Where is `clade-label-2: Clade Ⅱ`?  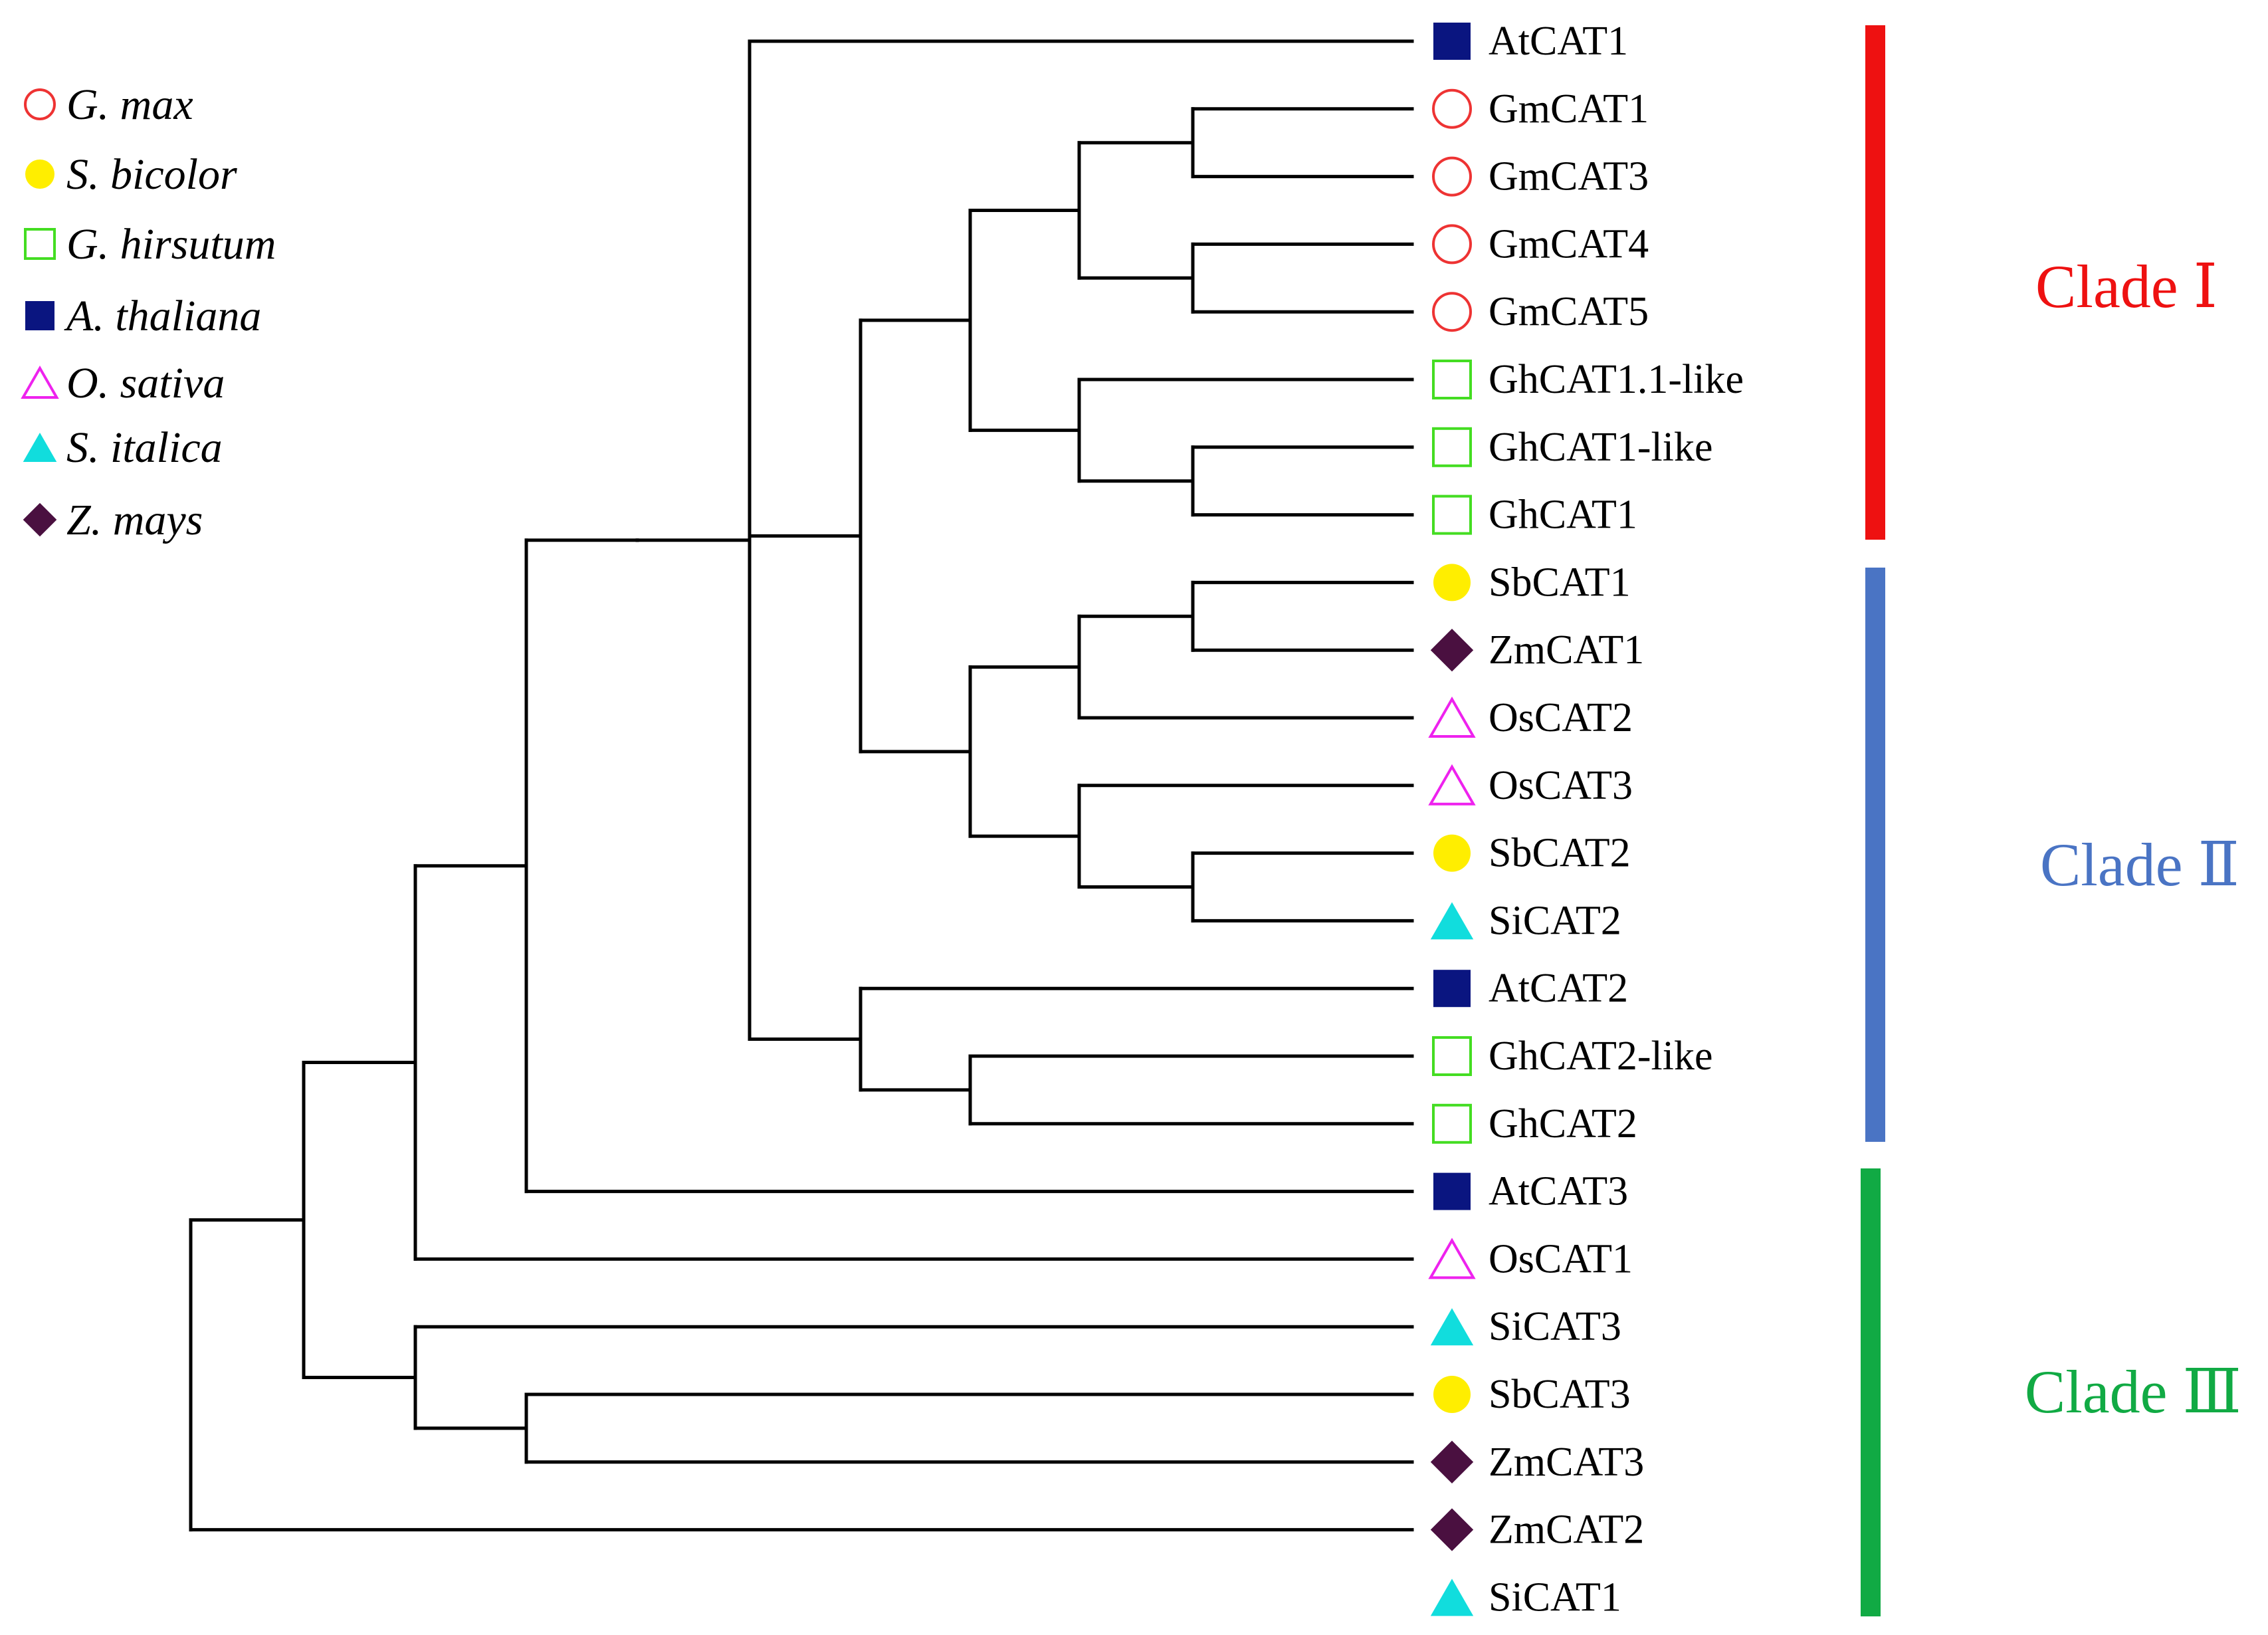 clade-label-2: Clade Ⅱ is located at coordinates (2139, 865).